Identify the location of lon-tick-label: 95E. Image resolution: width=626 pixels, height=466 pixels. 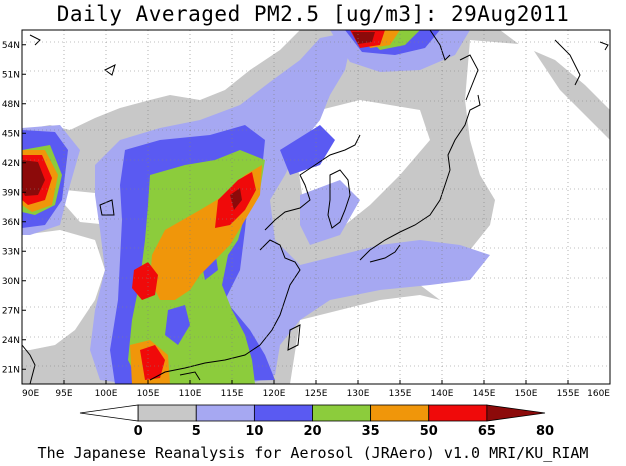
(63, 394).